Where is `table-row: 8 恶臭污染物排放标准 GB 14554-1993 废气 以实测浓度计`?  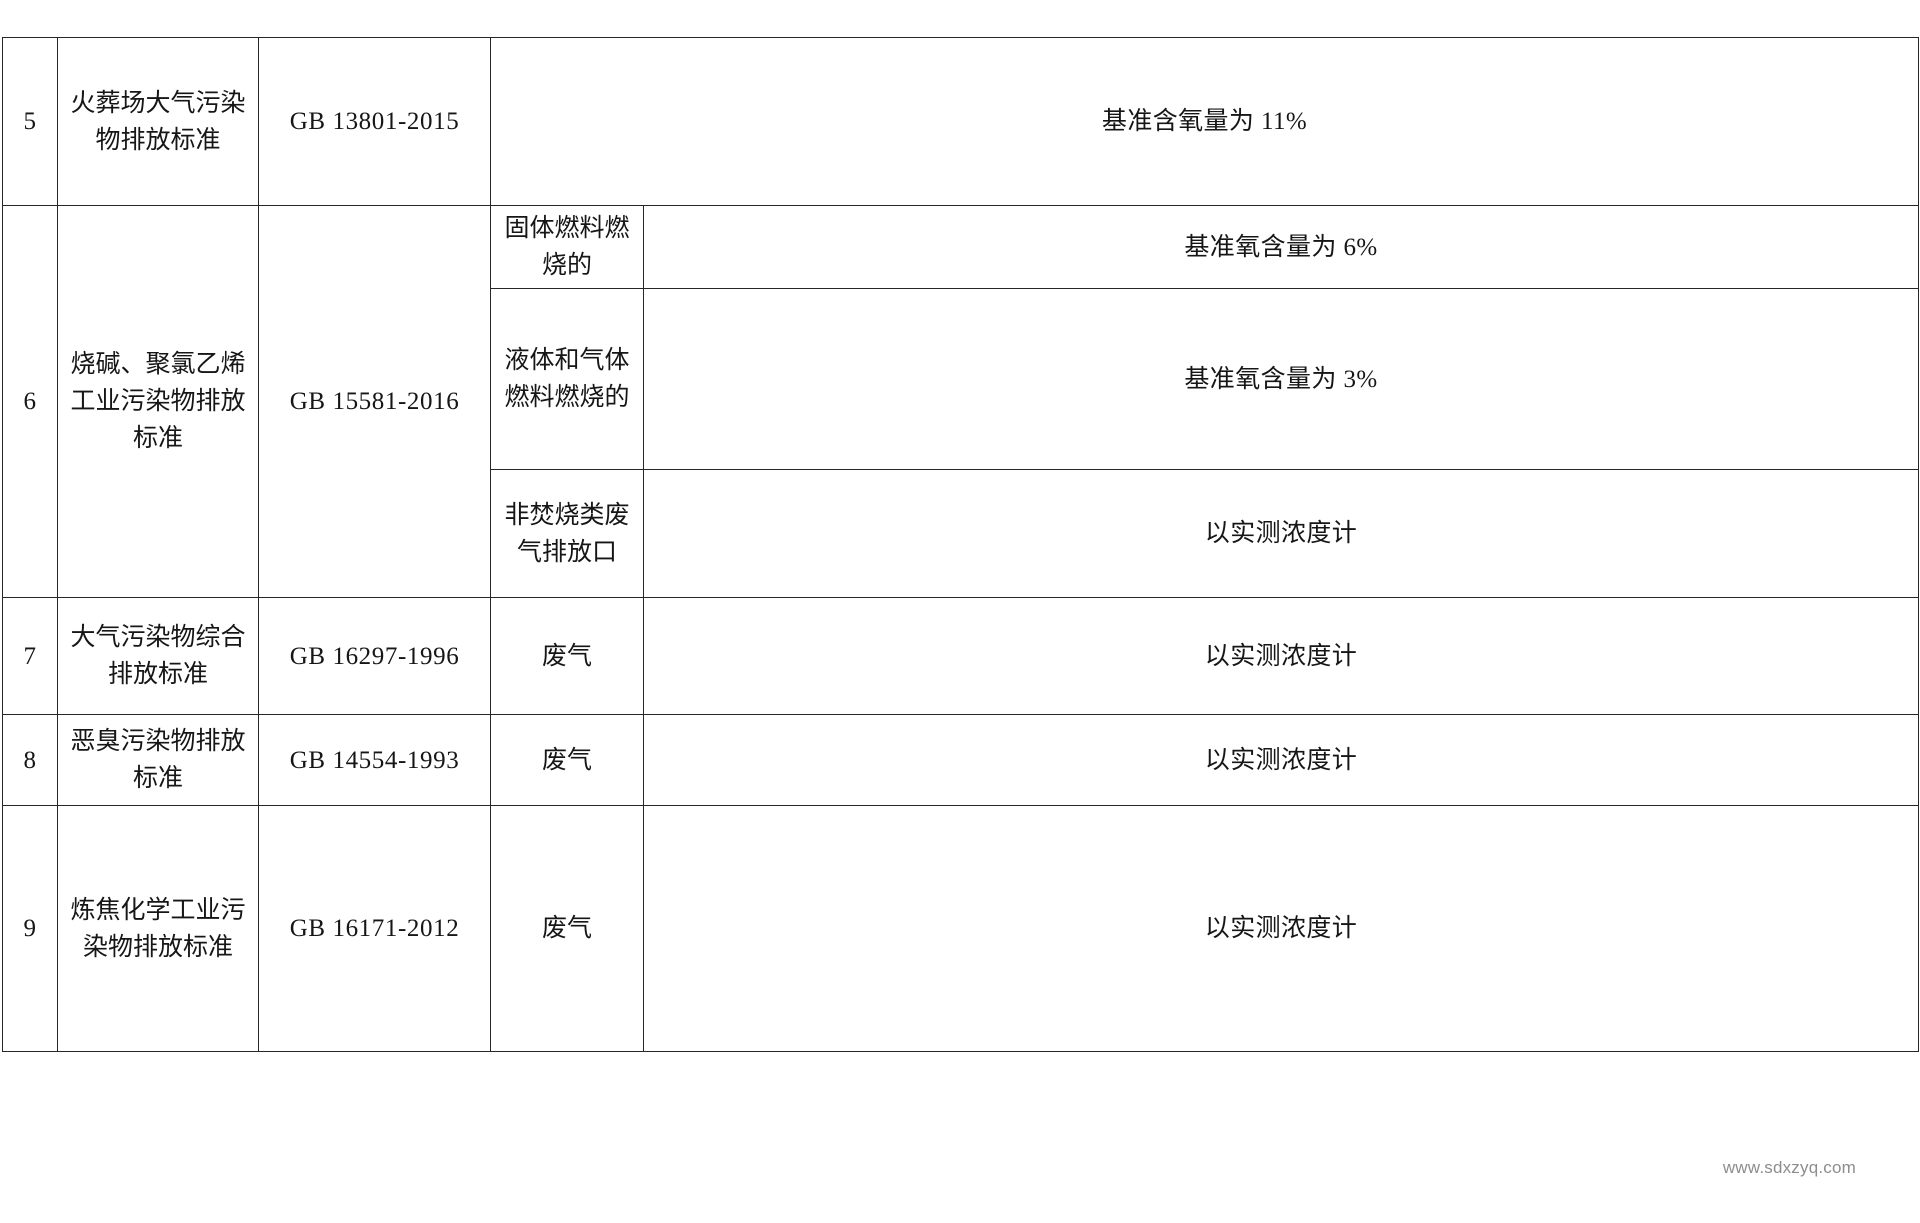 table-row: 8 恶臭污染物排放标准 GB 14554-1993 废气 以实测浓度计 is located at coordinates (960, 760).